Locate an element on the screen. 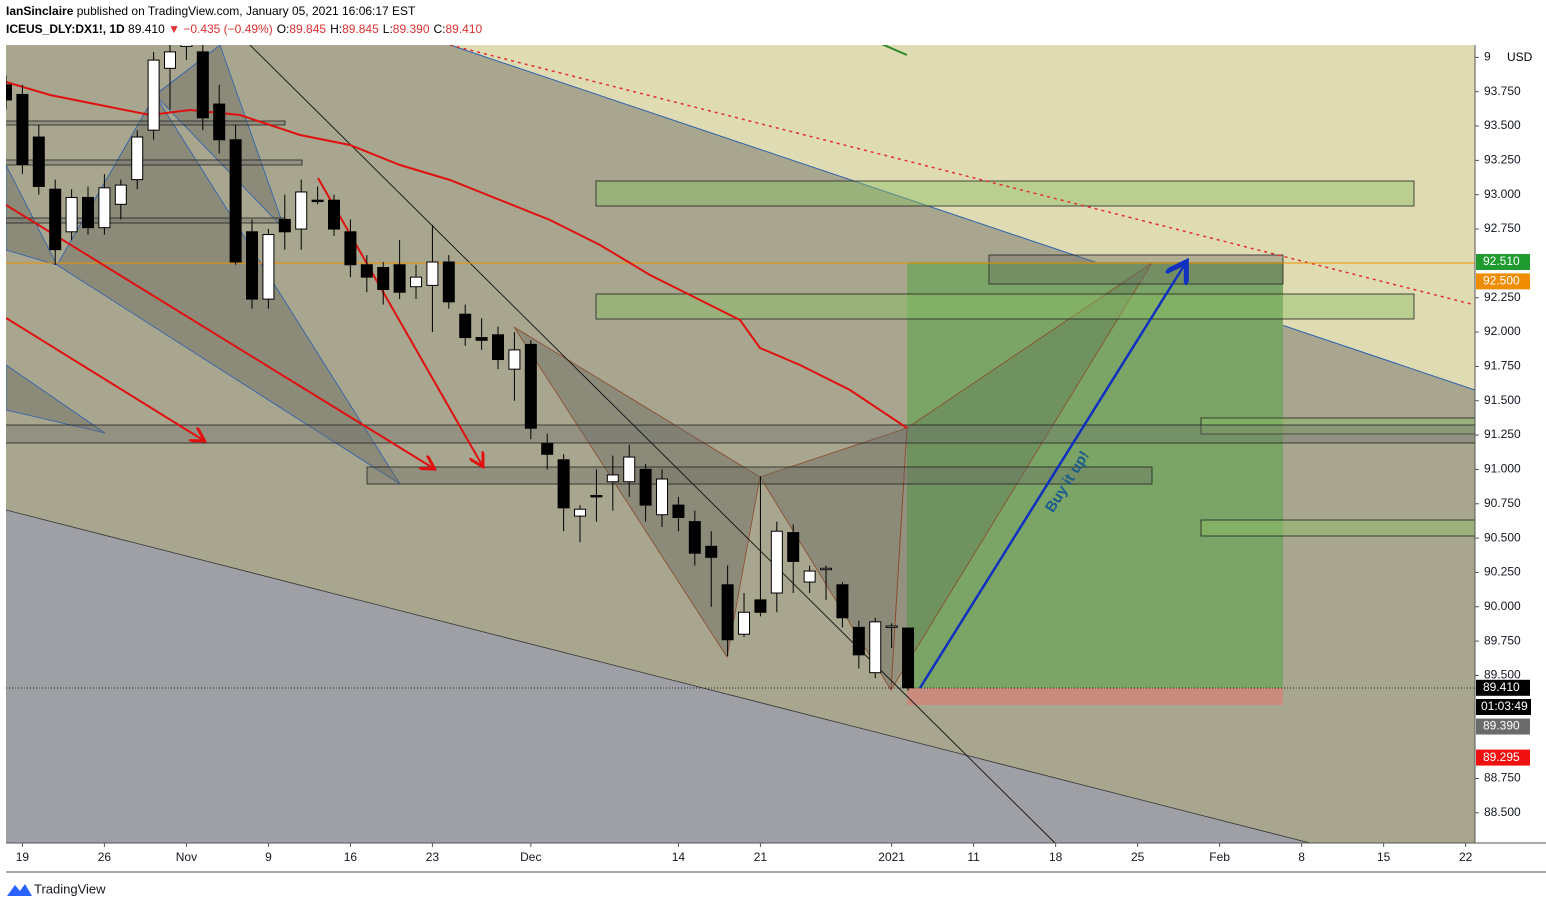 This screenshot has height=909, width=1546. ohlc: O:89.845 H:89.845 L:89.390 C:89.410 is located at coordinates (380, 29).